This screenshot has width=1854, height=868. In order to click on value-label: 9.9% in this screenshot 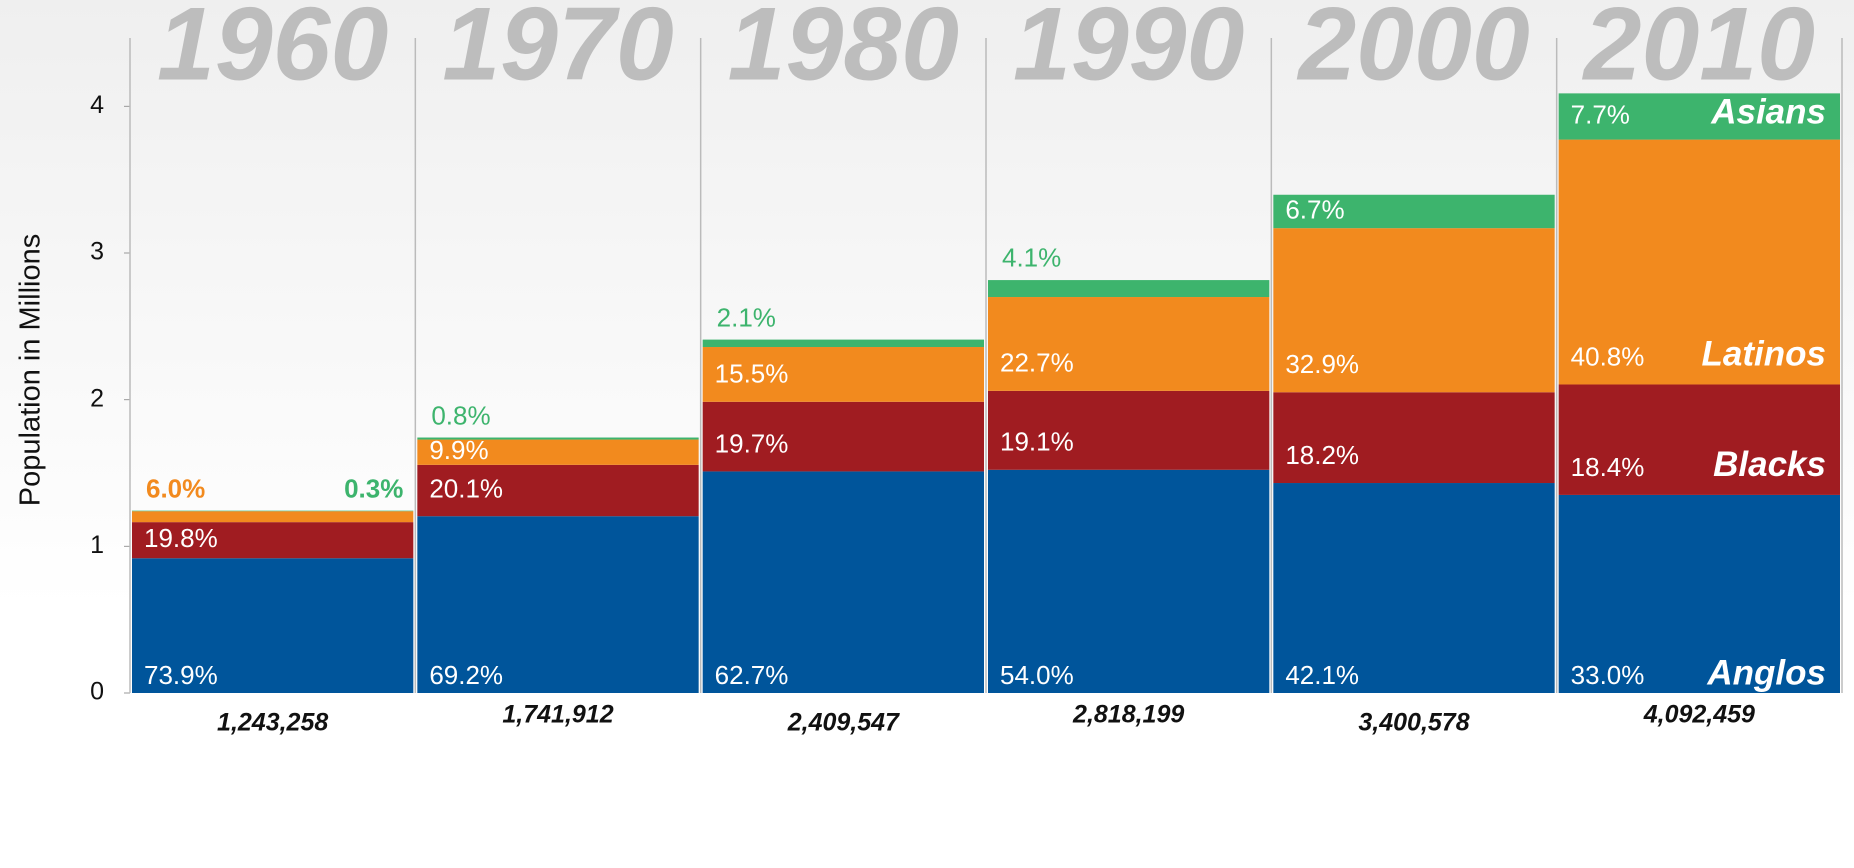, I will do `click(458, 450)`.